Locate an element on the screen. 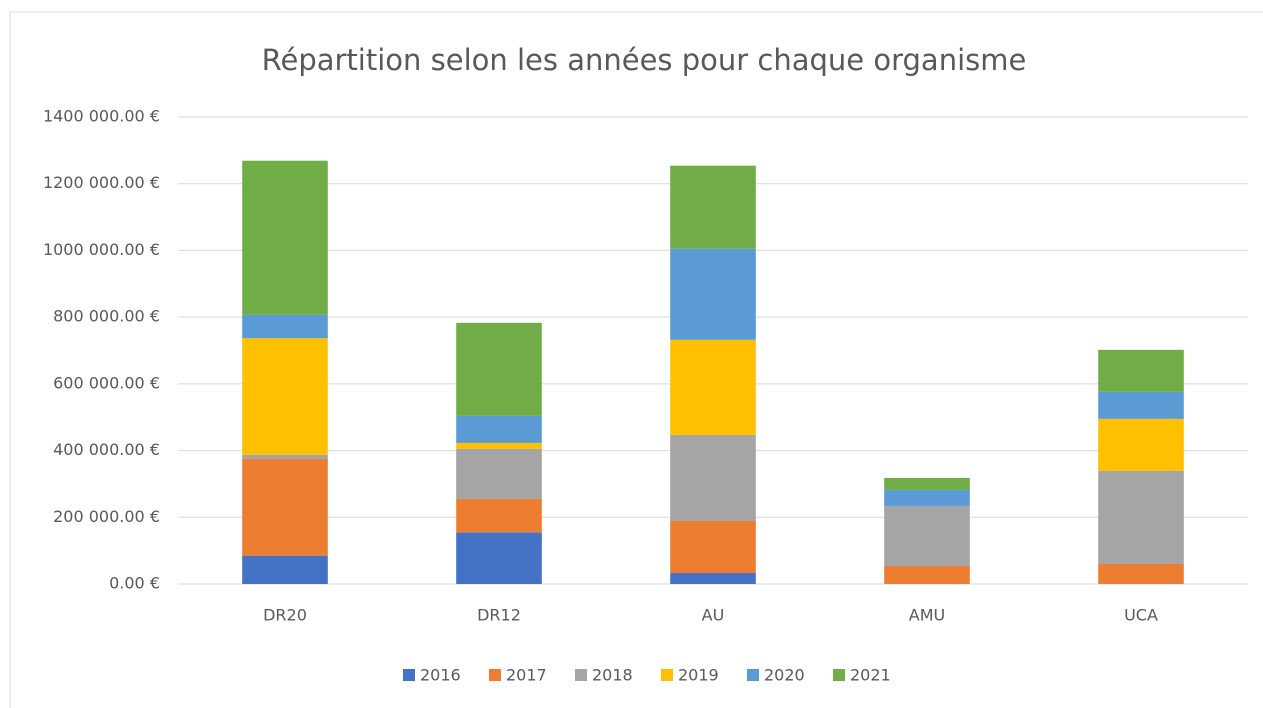 The image size is (1263, 708). legend-label: 2016 is located at coordinates (440, 675).